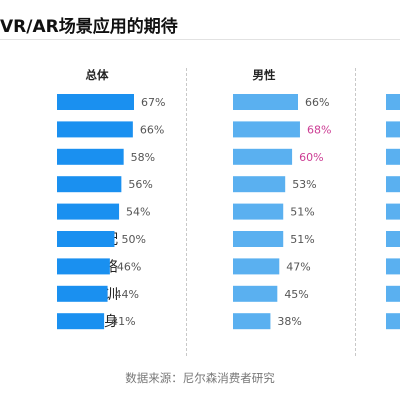 The image size is (400, 400). What do you see at coordinates (317, 102) in the screenshot?
I see `data-label-male: 66%` at bounding box center [317, 102].